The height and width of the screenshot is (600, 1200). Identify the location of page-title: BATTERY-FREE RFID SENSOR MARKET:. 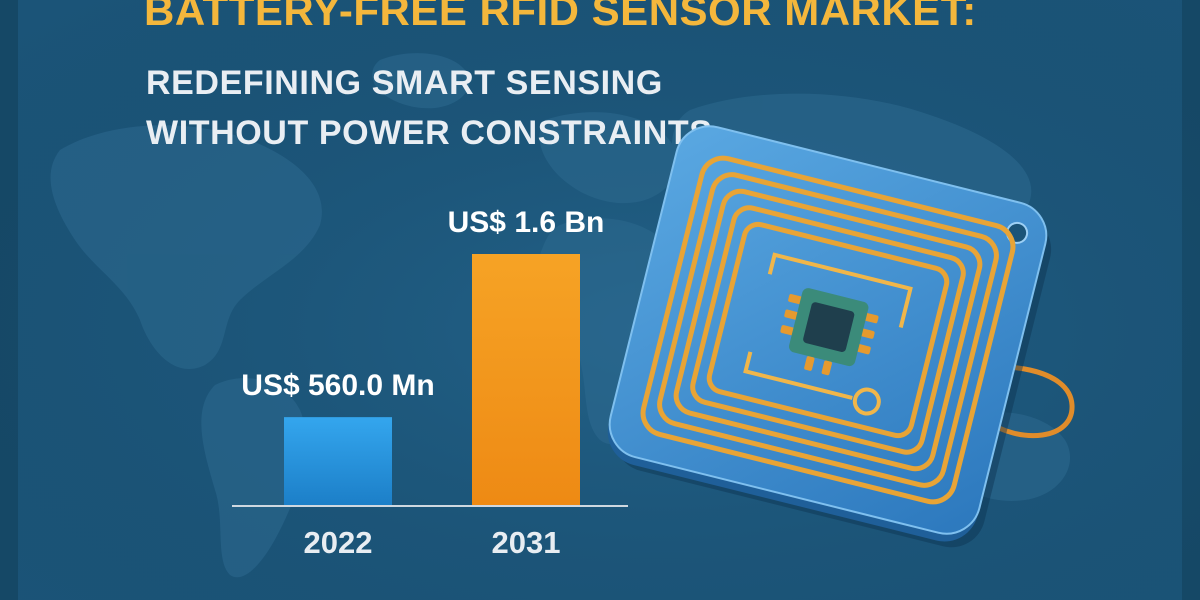
(560, 17).